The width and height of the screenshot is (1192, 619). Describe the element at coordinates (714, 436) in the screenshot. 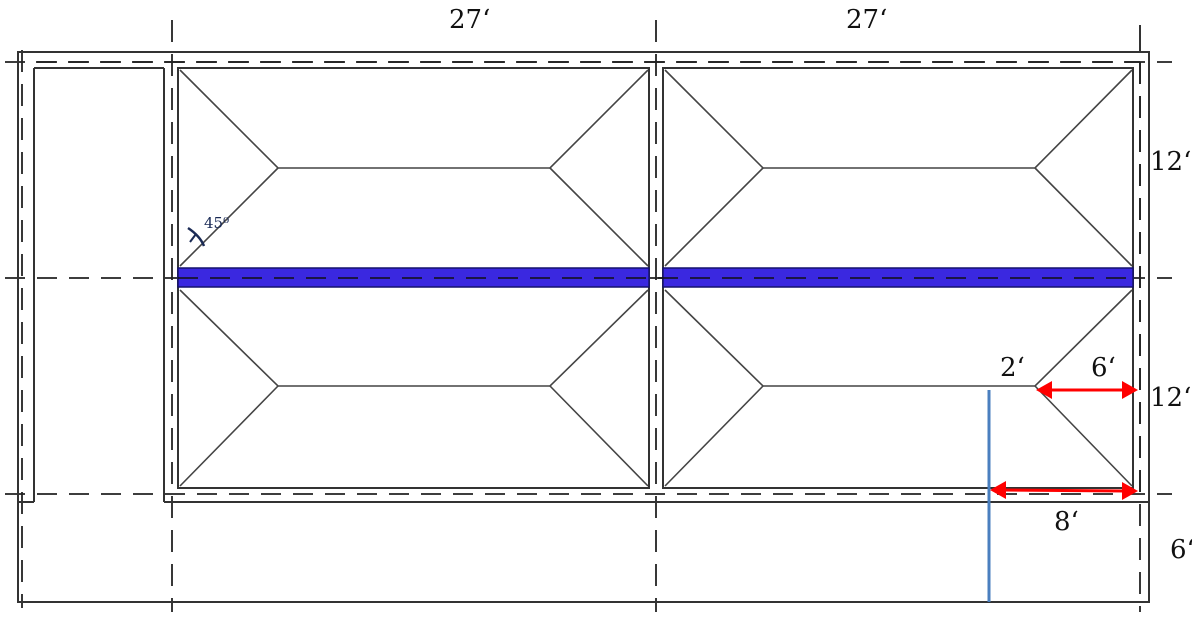

I see `yield-line-right-lower-l` at that location.